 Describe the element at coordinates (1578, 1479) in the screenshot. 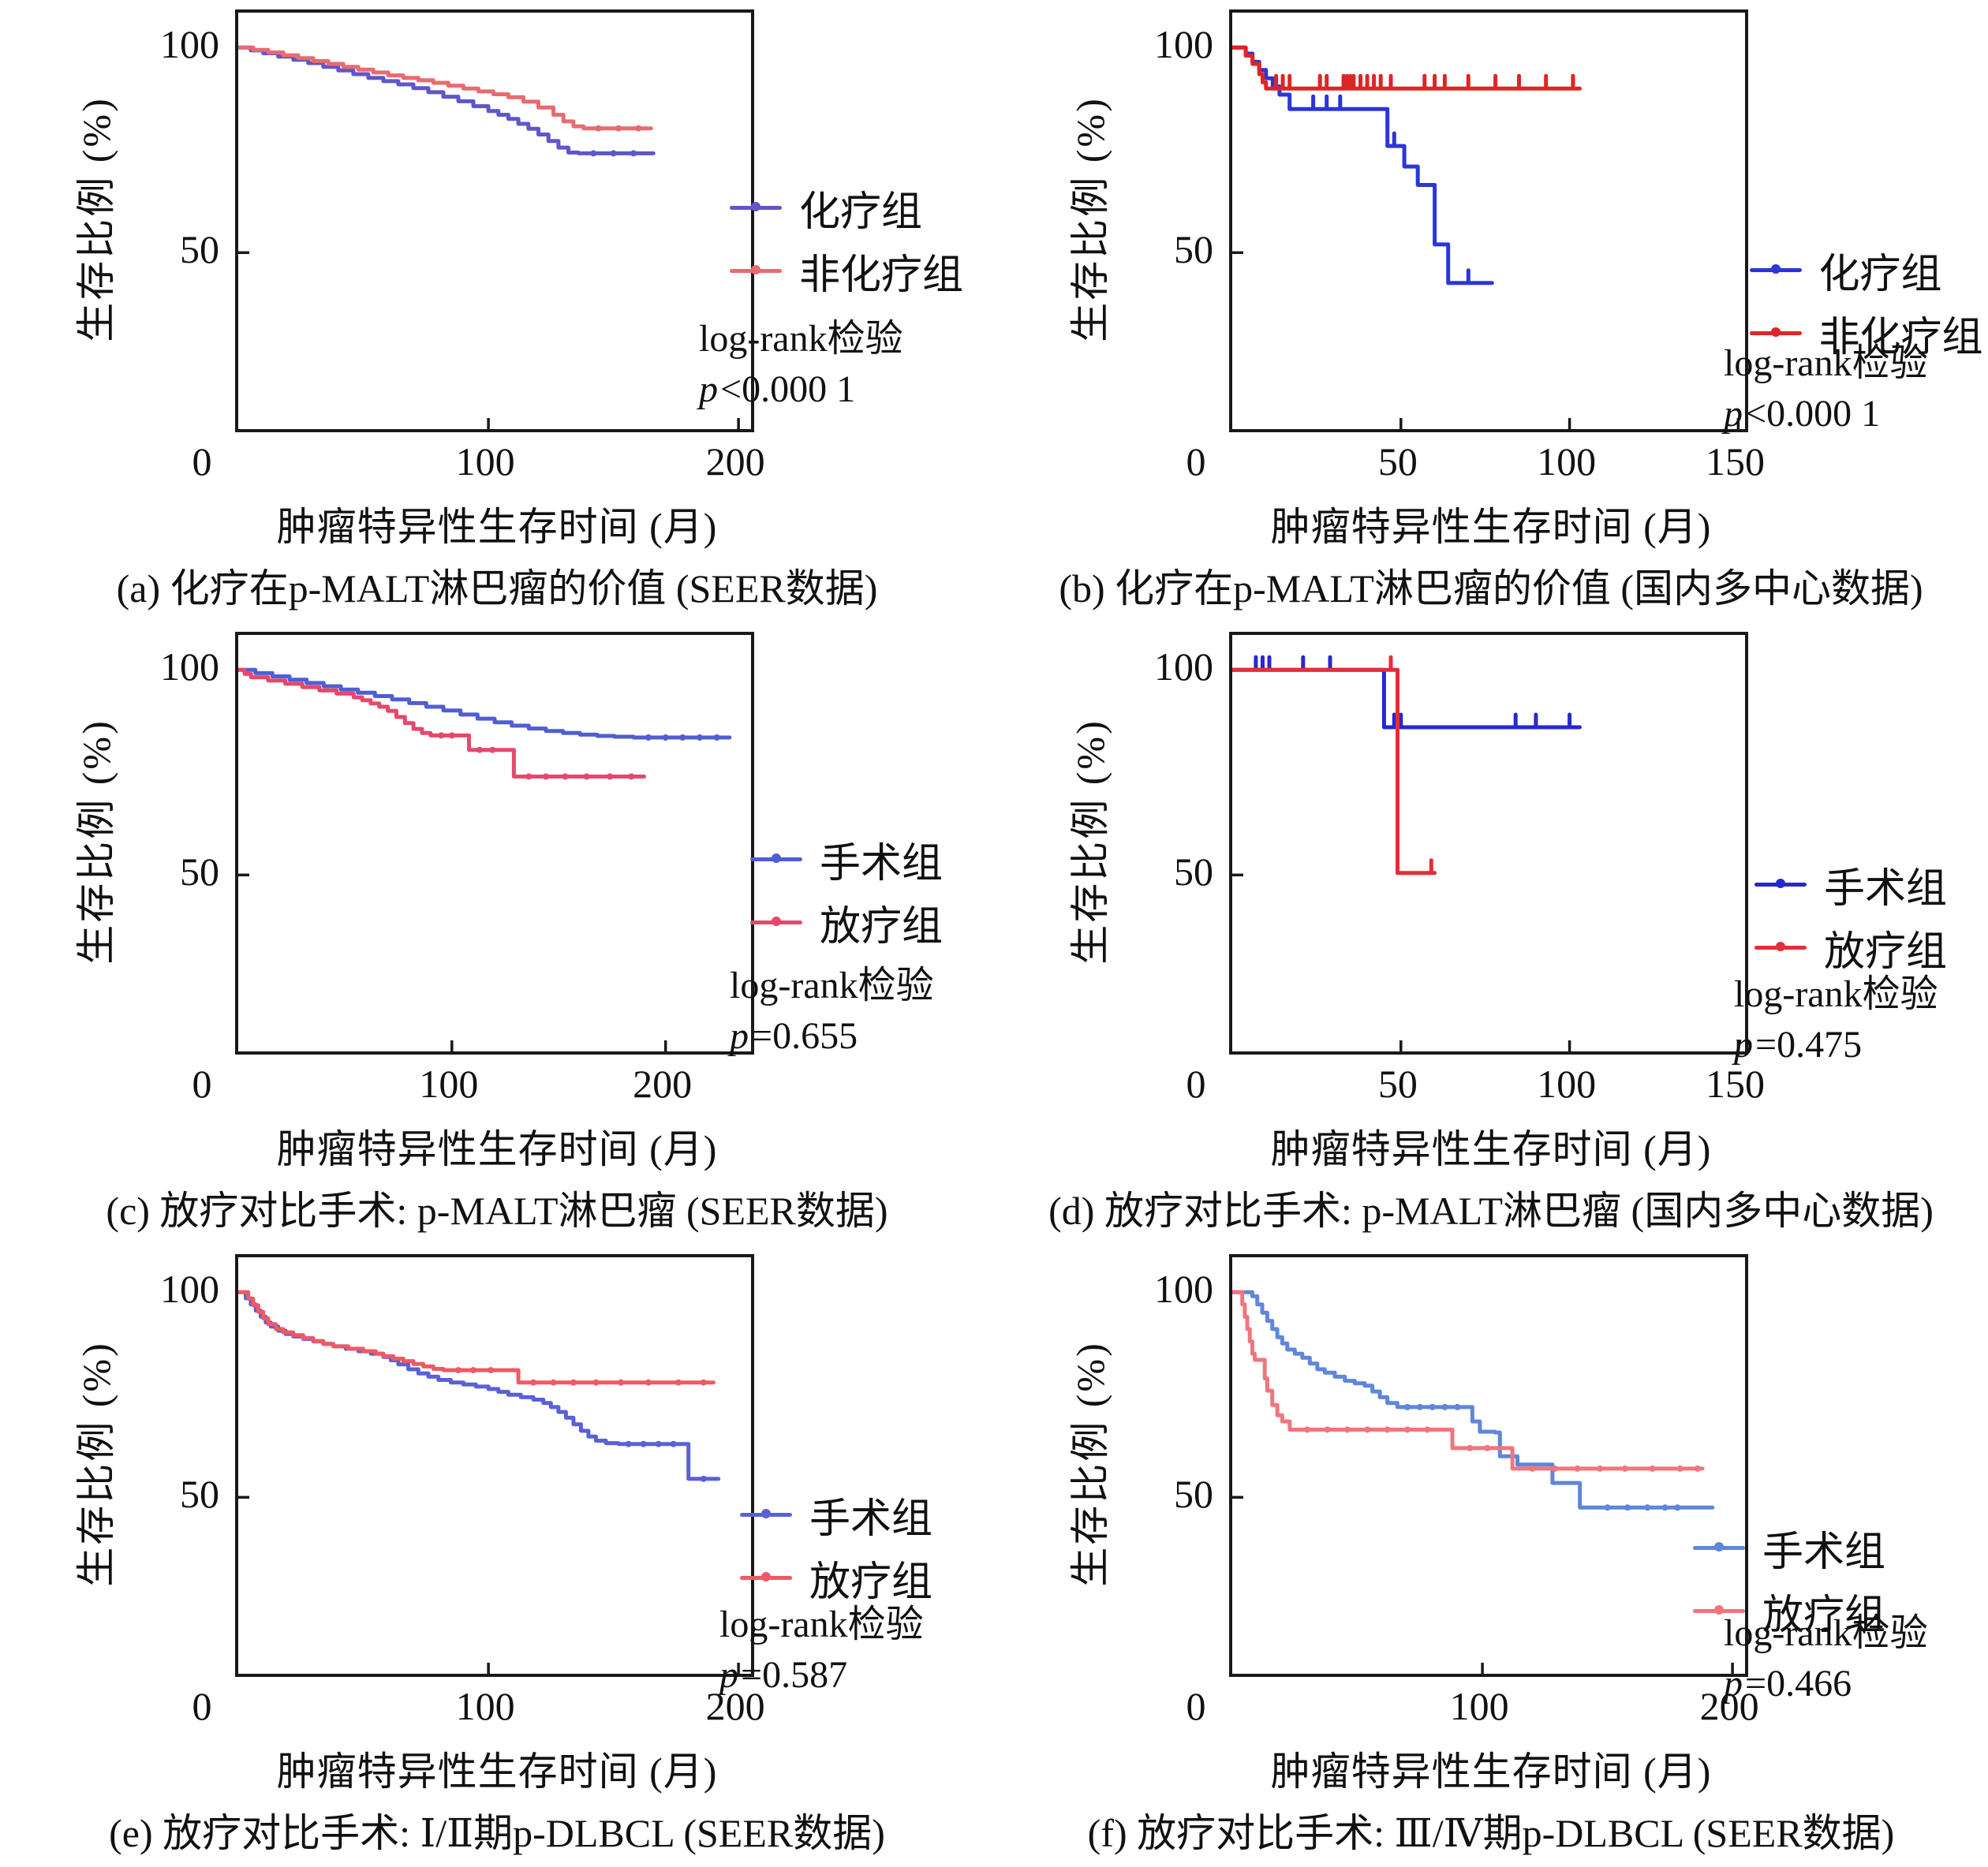

I see `plot-area: 手术组 放疗组 log-rank检验 p=0.466` at that location.